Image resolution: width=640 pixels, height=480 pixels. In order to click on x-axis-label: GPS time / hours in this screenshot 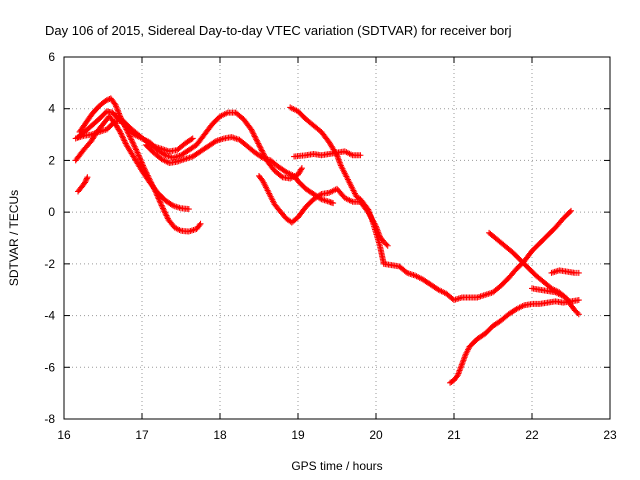, I will do `click(336, 466)`.